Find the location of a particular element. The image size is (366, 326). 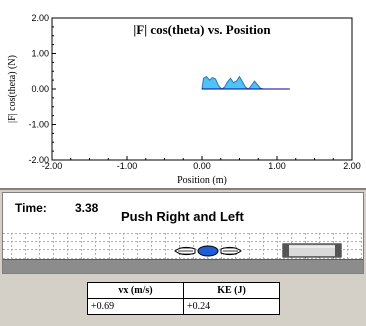

bumper-icon is located at coordinates (312, 250).